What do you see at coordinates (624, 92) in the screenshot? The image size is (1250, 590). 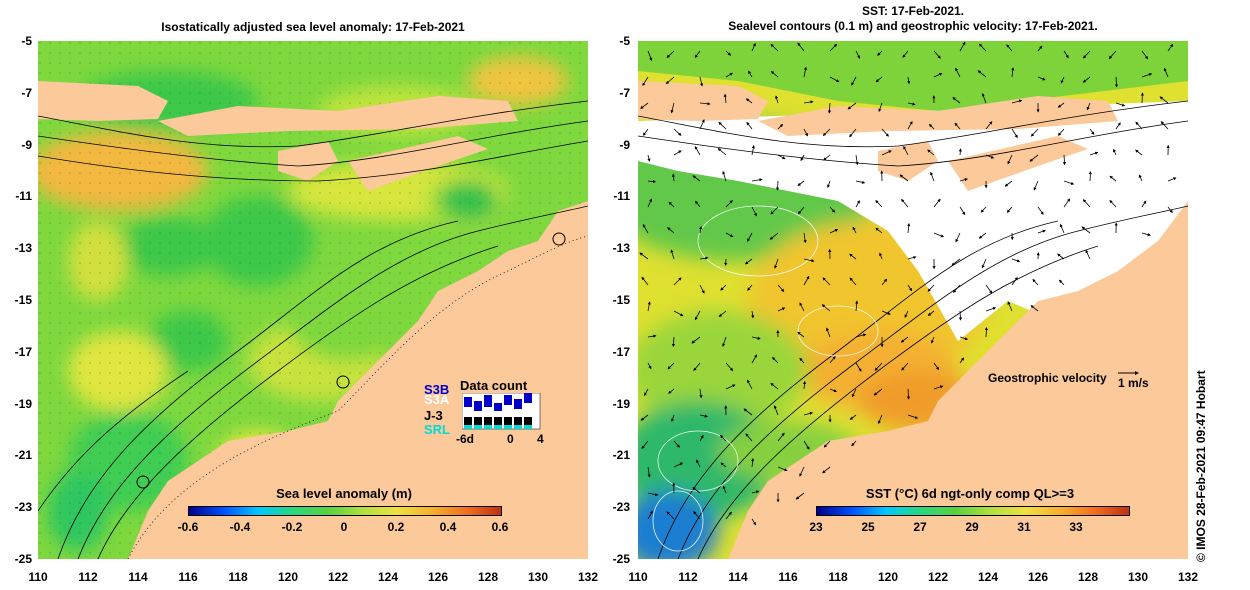 I see `ytickR-tick: -7` at bounding box center [624, 92].